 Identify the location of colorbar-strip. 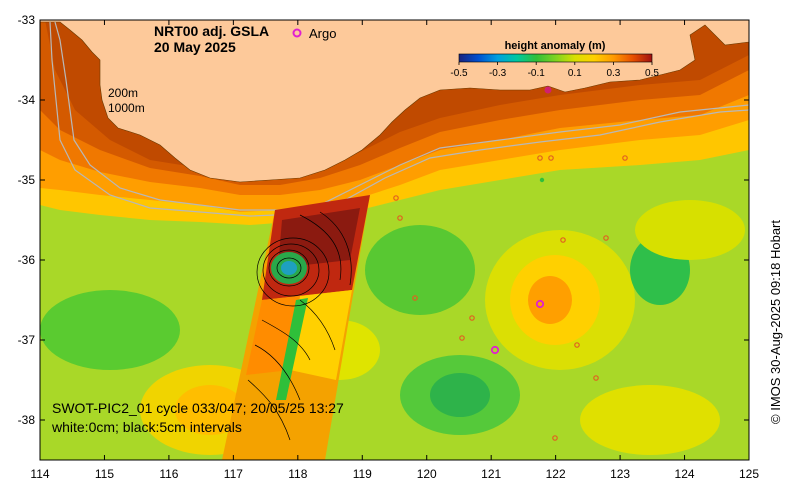
(555, 58).